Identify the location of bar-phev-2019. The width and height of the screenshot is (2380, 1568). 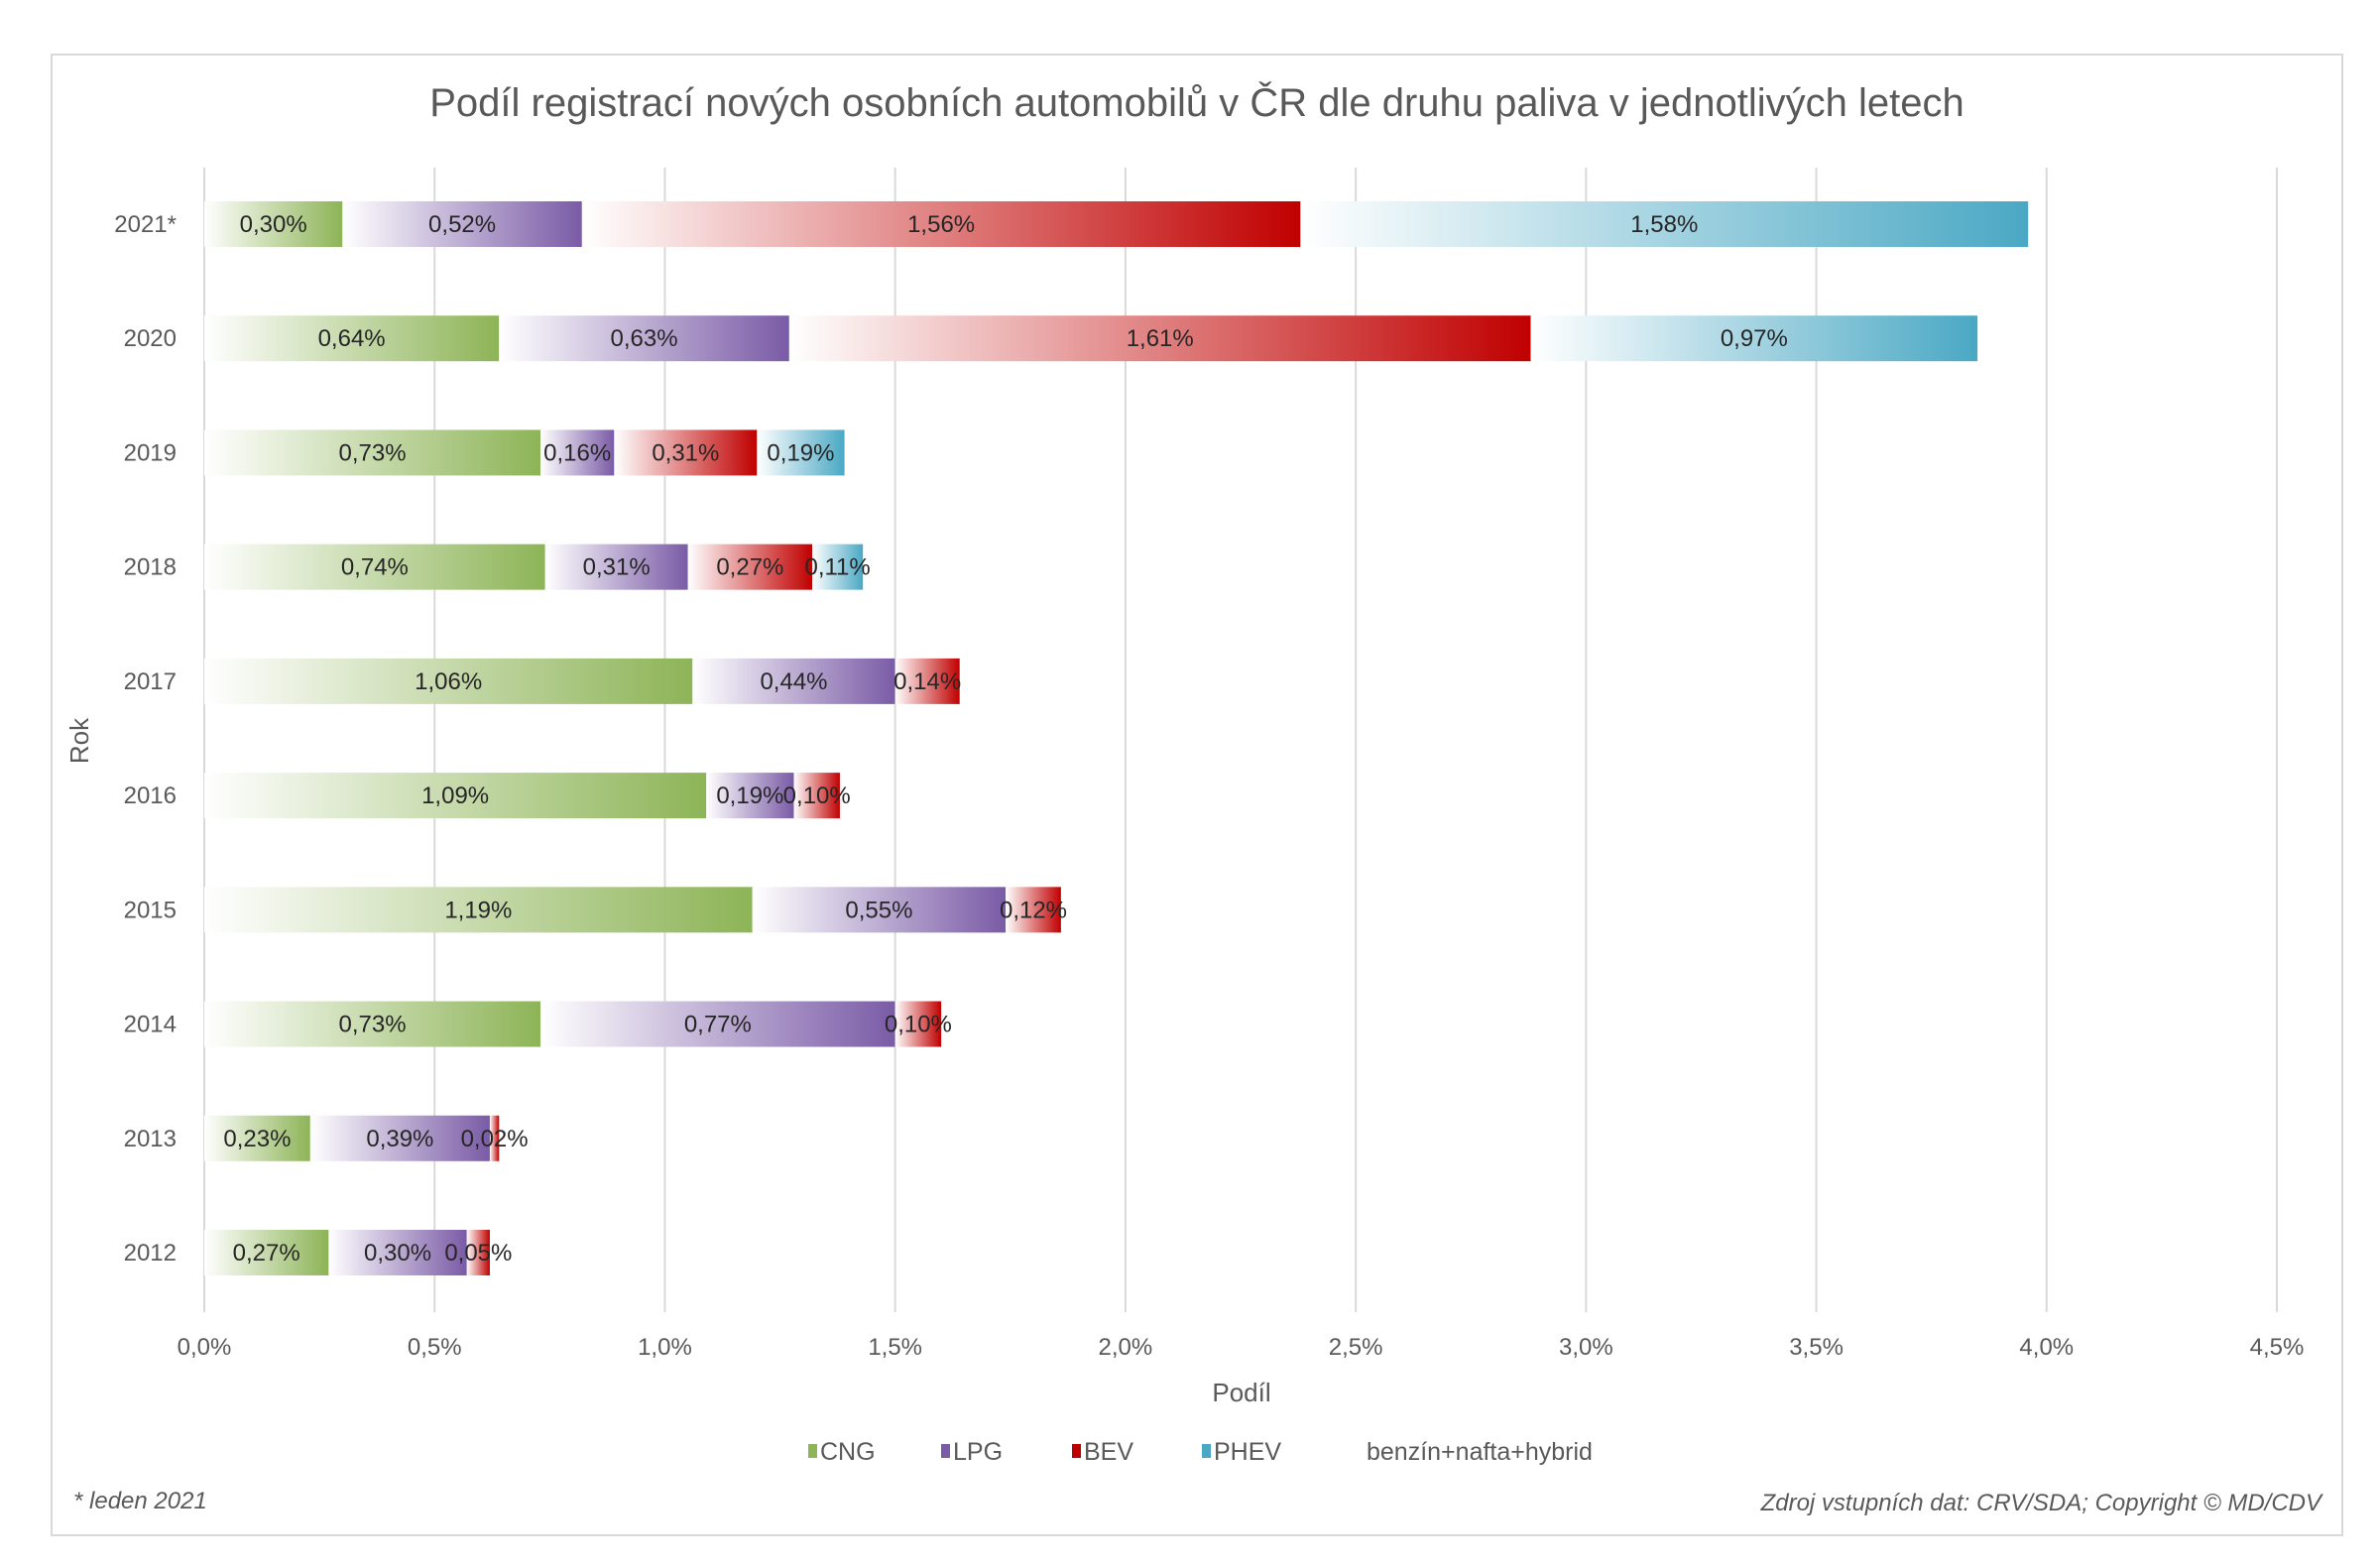
(801, 452).